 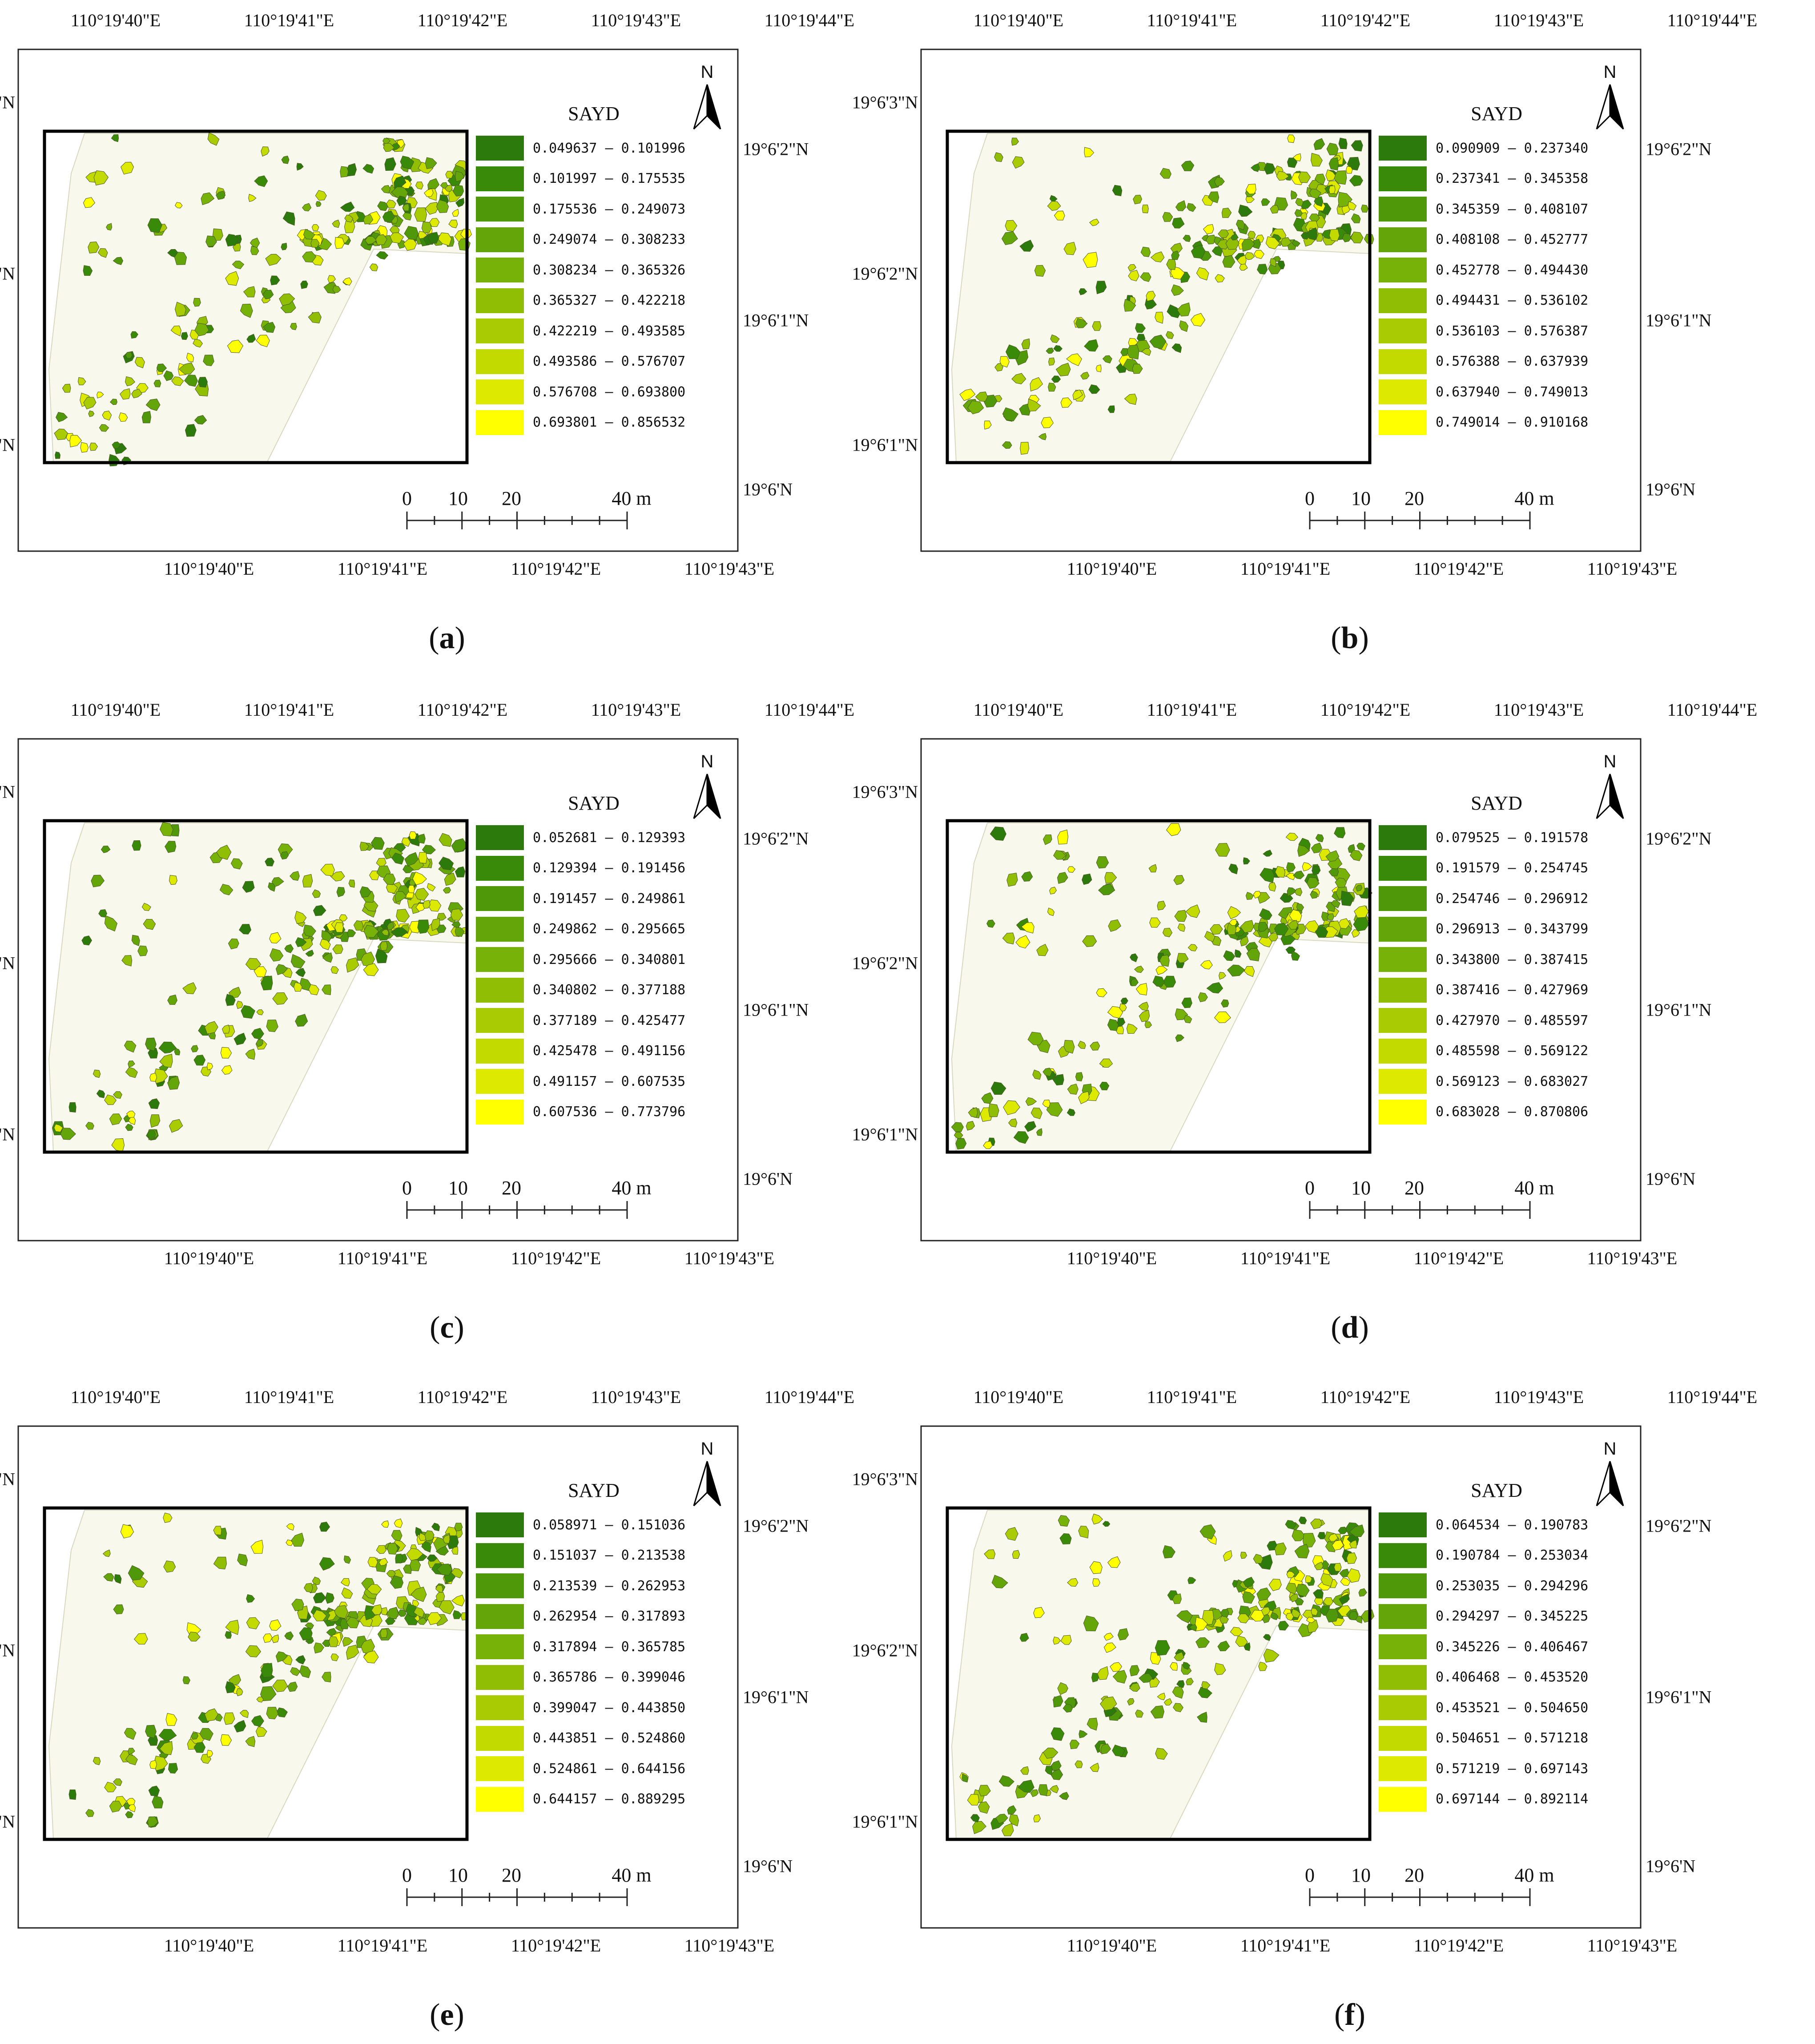 What do you see at coordinates (700, 796) in the screenshot?
I see `north-arrow-left-half` at bounding box center [700, 796].